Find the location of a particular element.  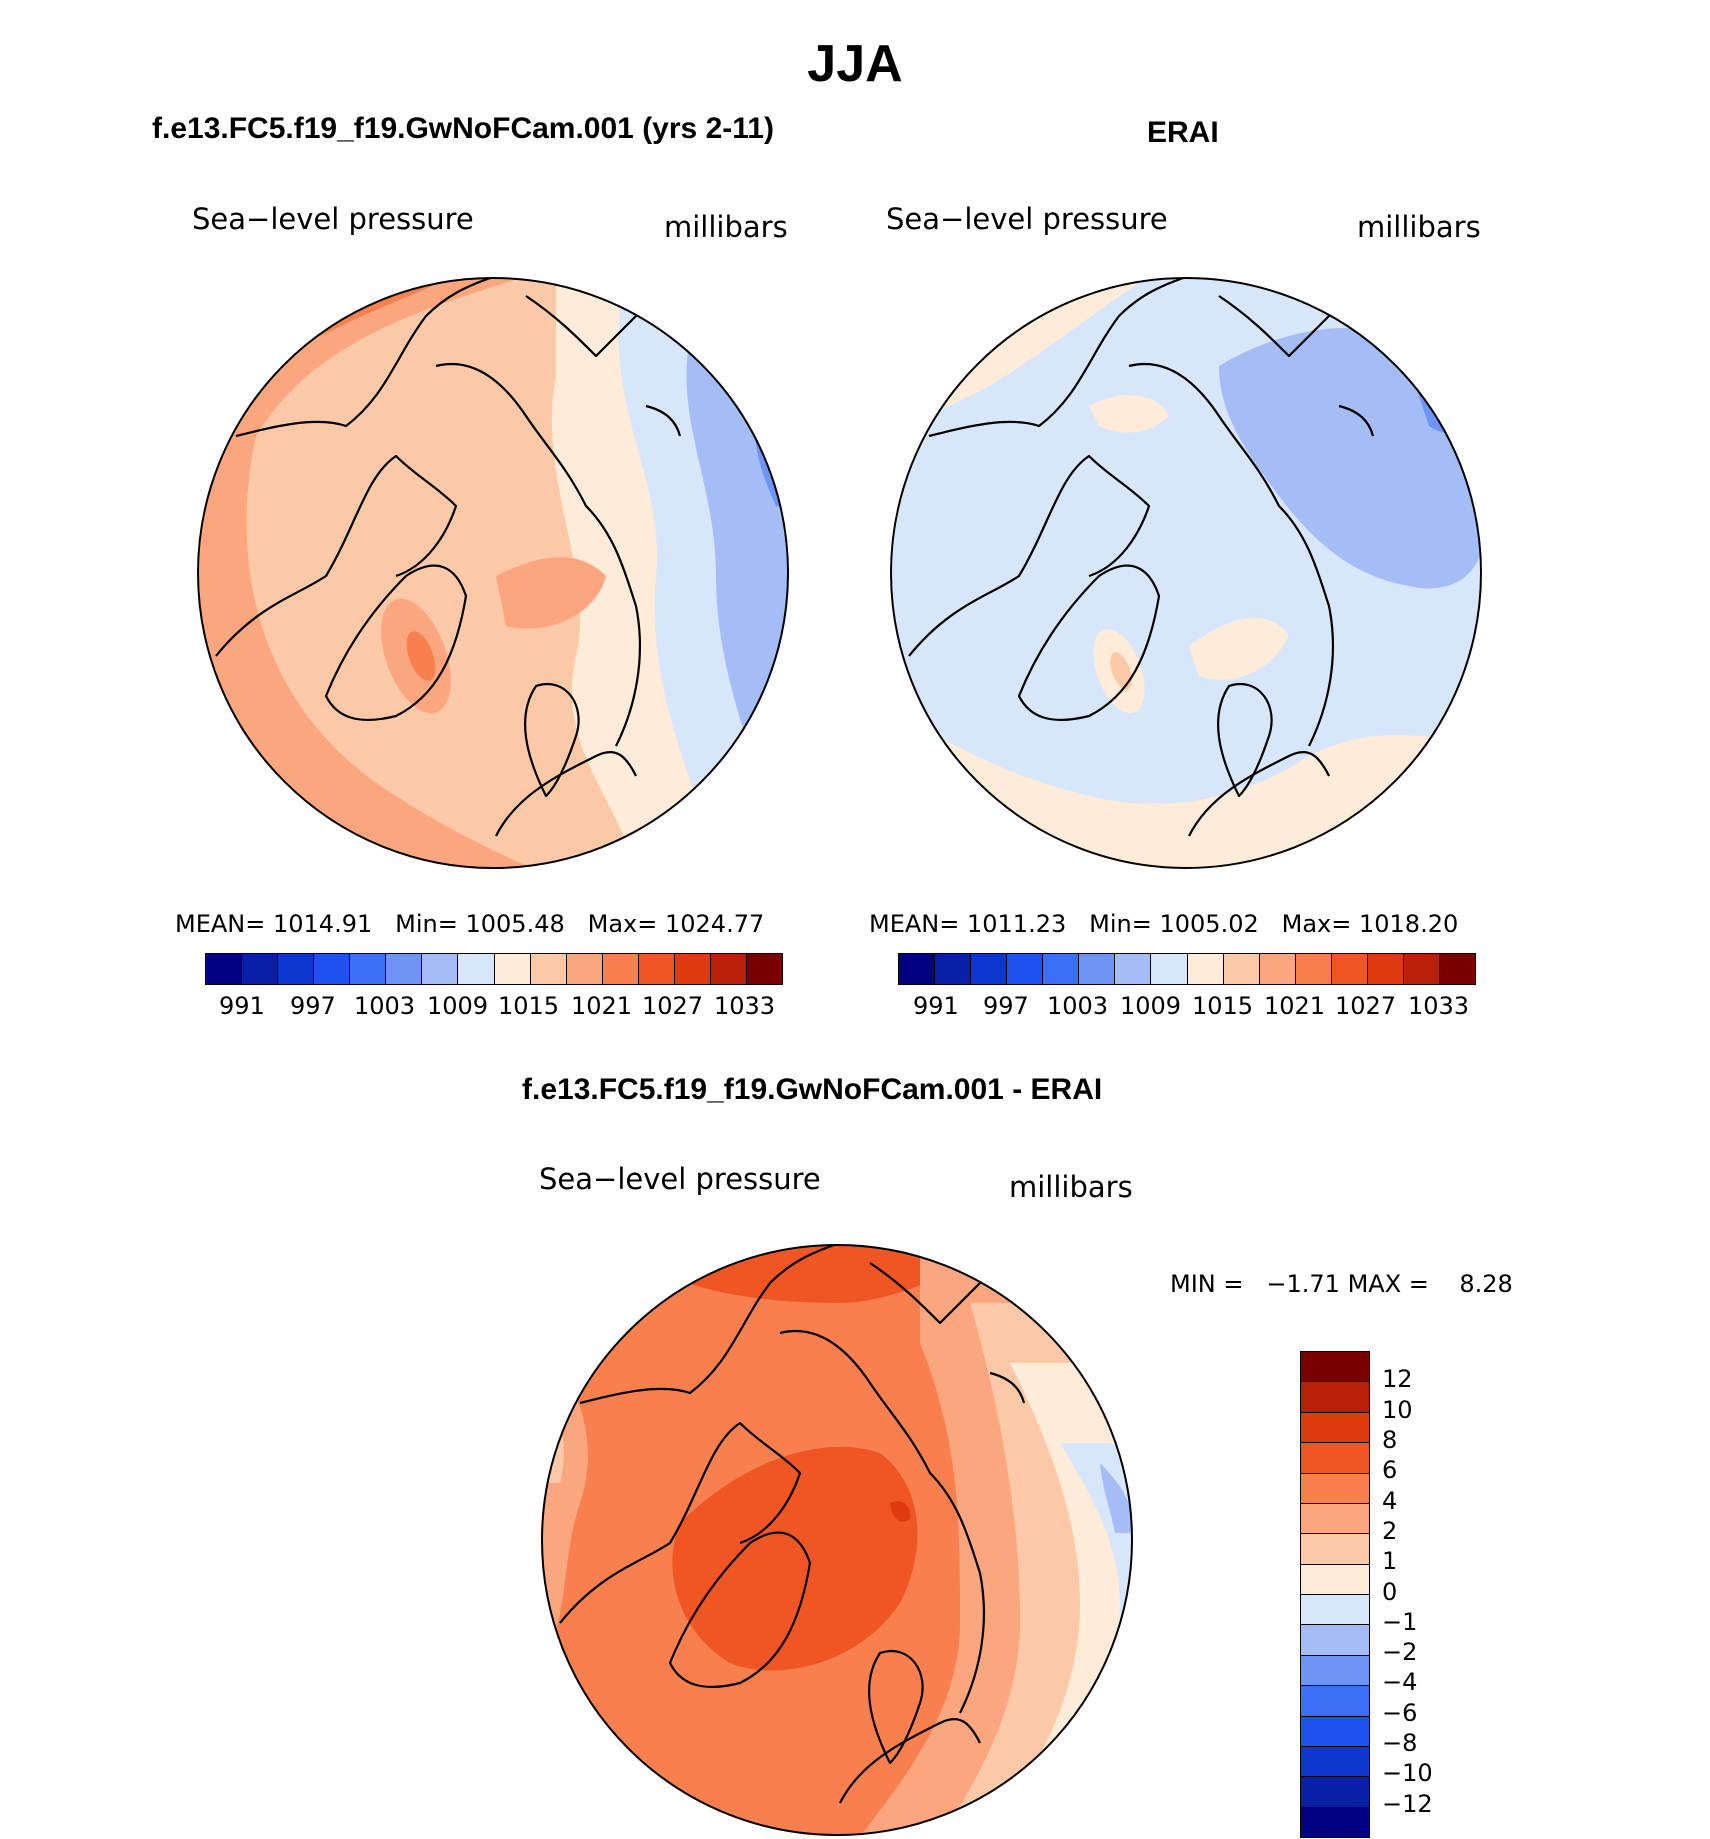

model-coast-scandinavia is located at coordinates (552, 740).